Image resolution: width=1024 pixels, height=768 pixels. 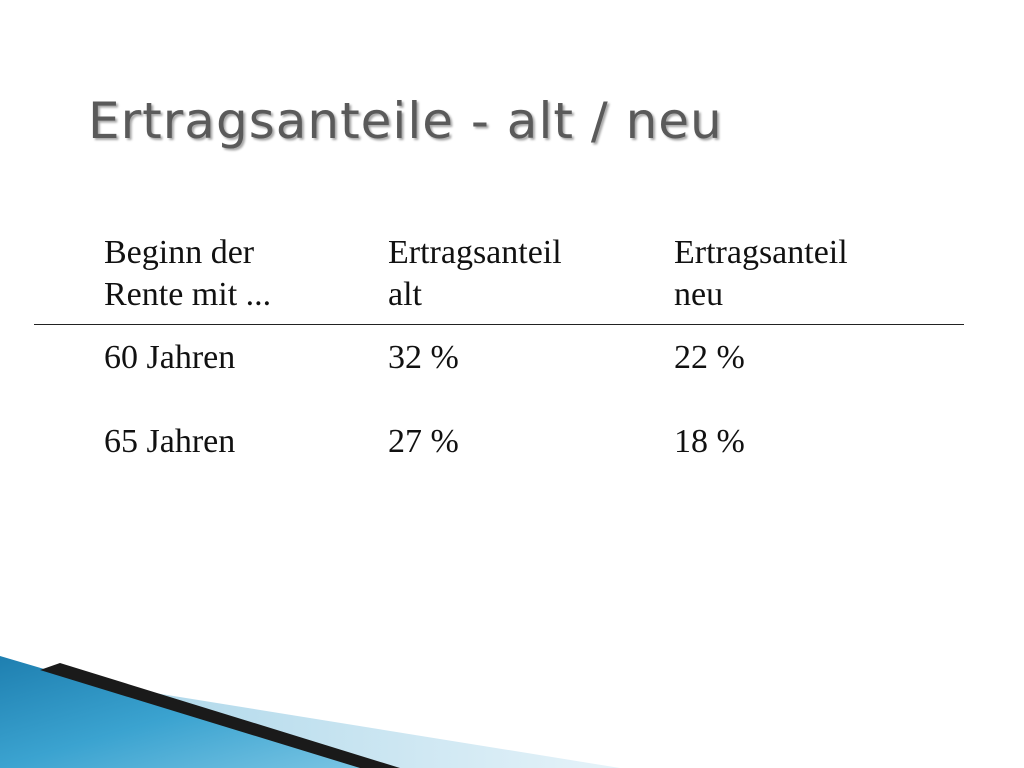 I want to click on header-share-old: Ertragsanteil alt, so click(x=475, y=274).